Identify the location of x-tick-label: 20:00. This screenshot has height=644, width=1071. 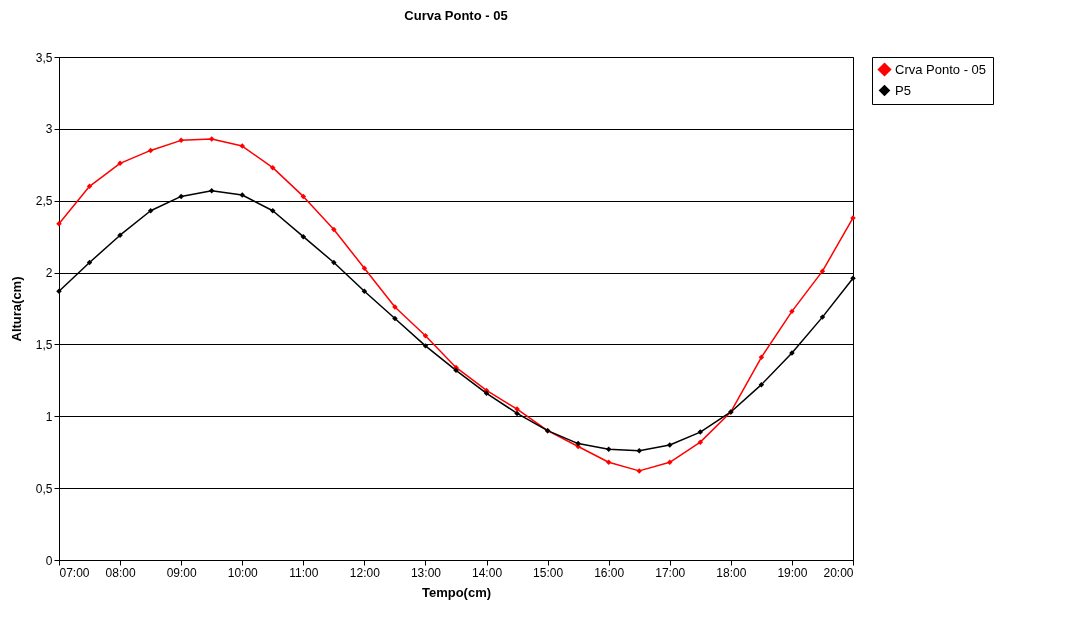
(838, 572).